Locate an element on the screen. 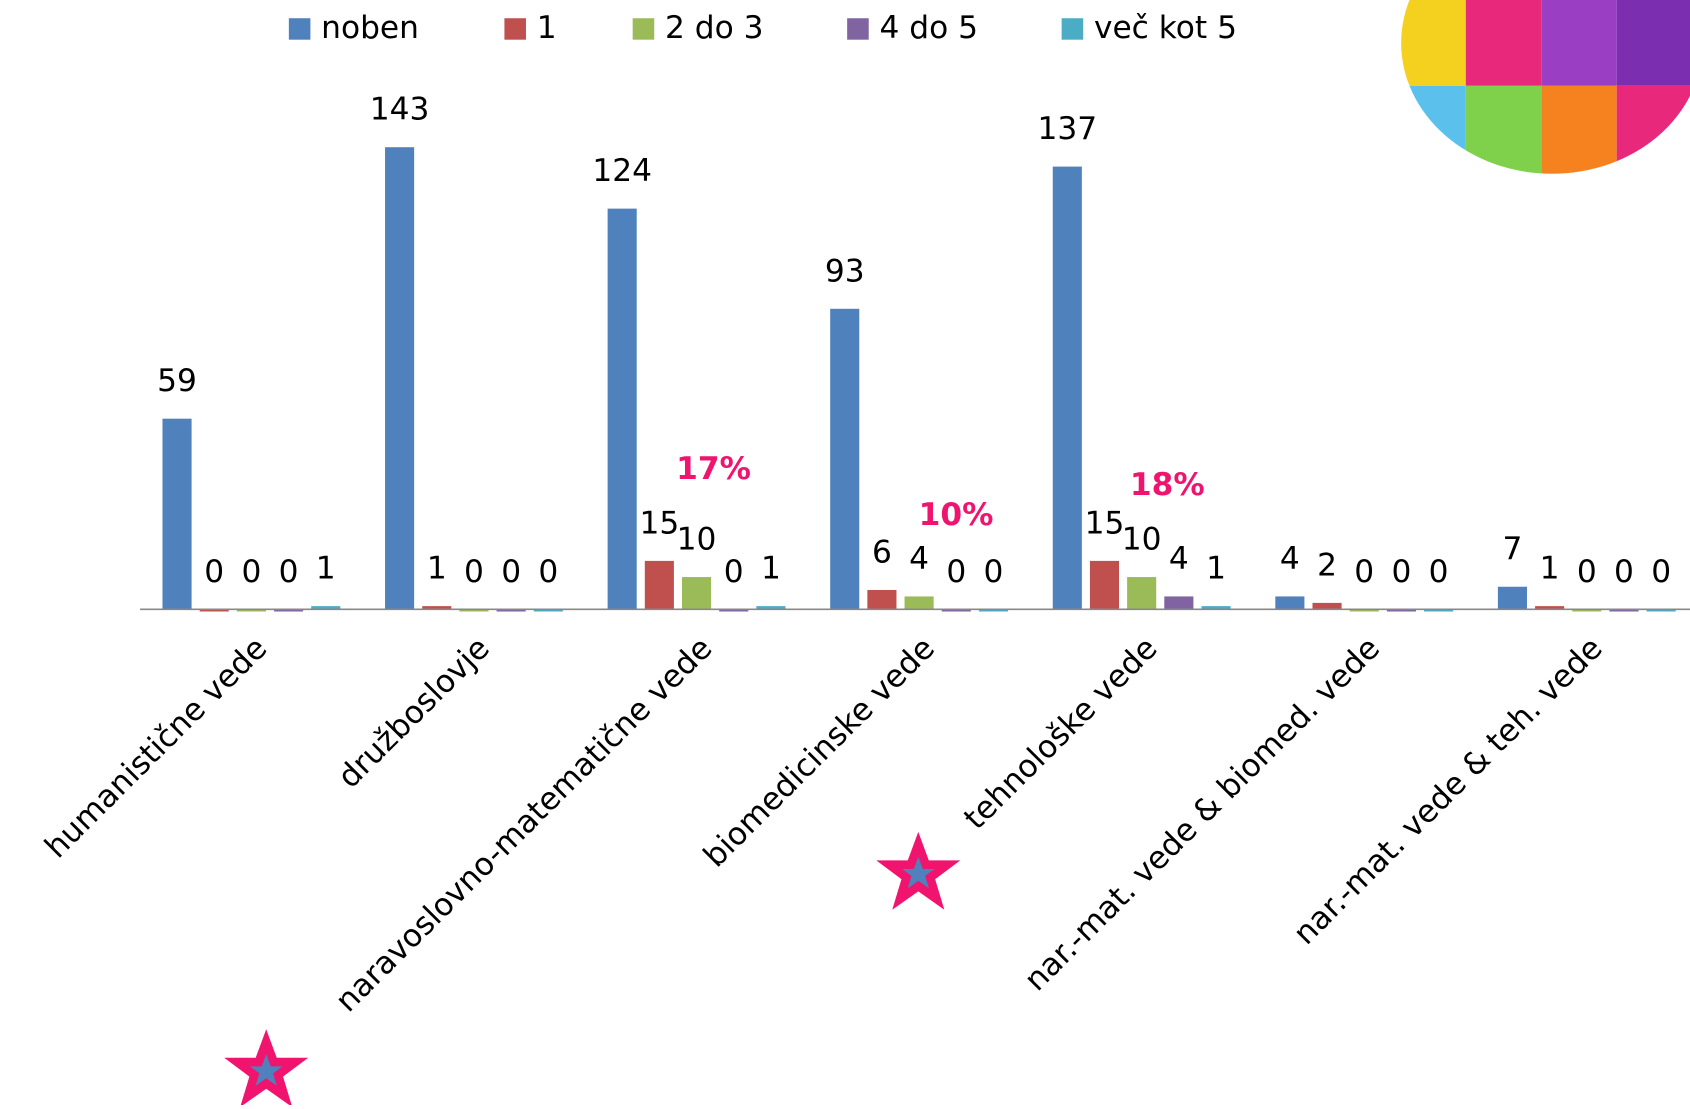 This screenshot has height=1109, width=1690. value-label: 143 is located at coordinates (400, 110).